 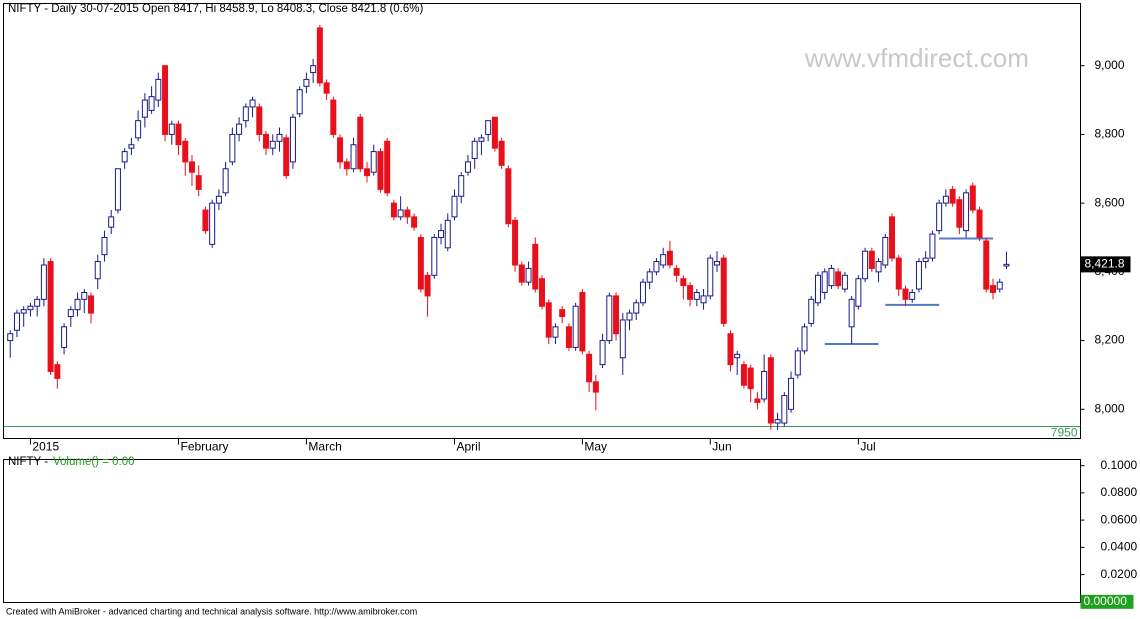 I want to click on y-tick-label: 8,600, so click(x=1110, y=202).